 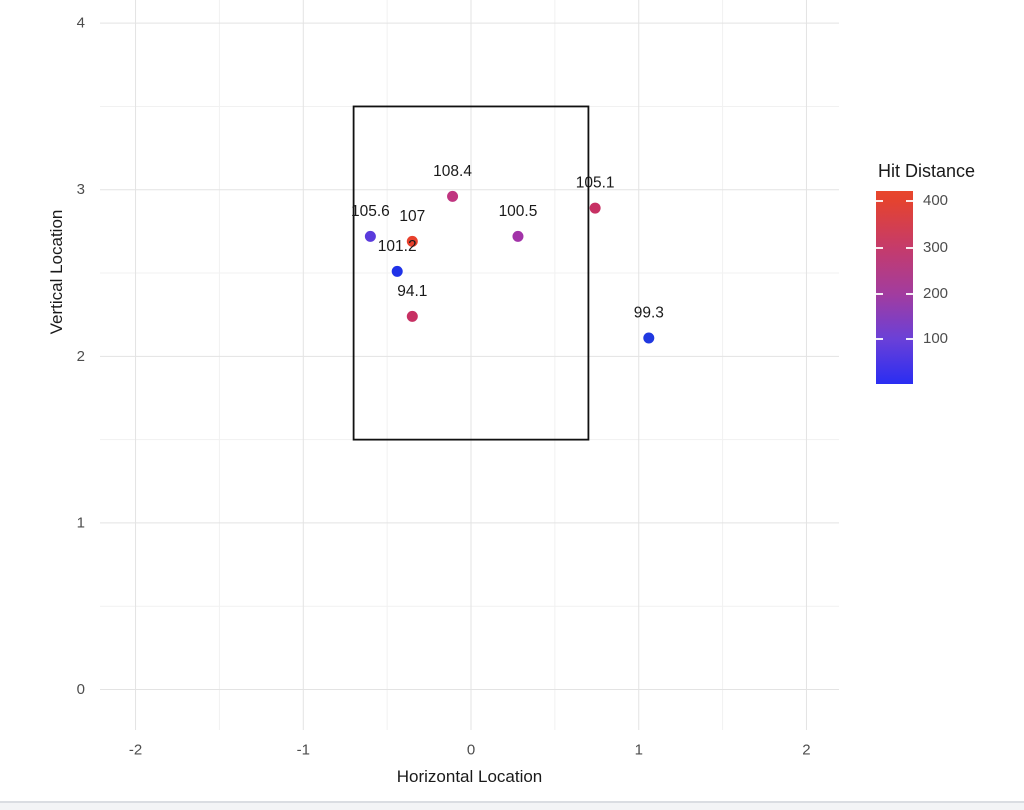 I want to click on x-tick-label: 0, so click(x=471, y=750).